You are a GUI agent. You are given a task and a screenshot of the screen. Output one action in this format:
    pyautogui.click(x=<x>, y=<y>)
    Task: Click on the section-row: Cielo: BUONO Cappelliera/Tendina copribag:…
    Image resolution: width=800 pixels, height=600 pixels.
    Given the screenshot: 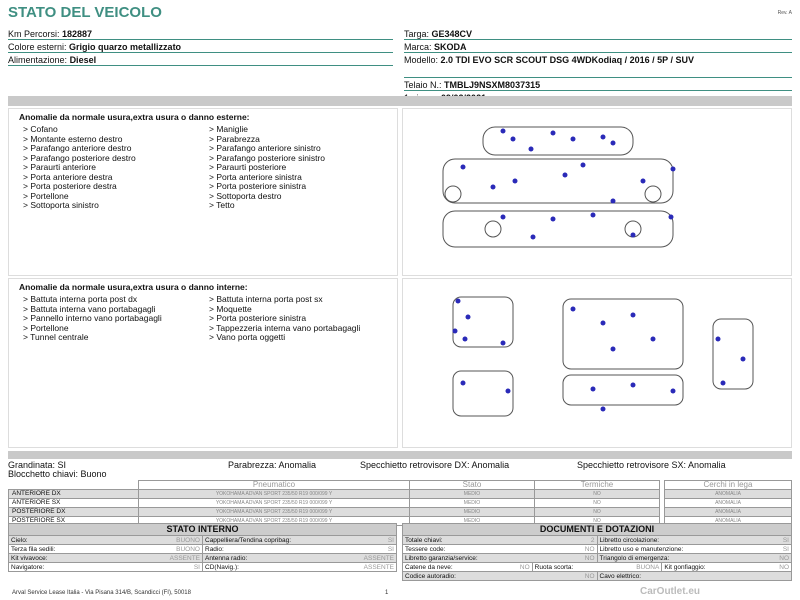 What is the action you would take?
    pyautogui.click(x=202, y=539)
    